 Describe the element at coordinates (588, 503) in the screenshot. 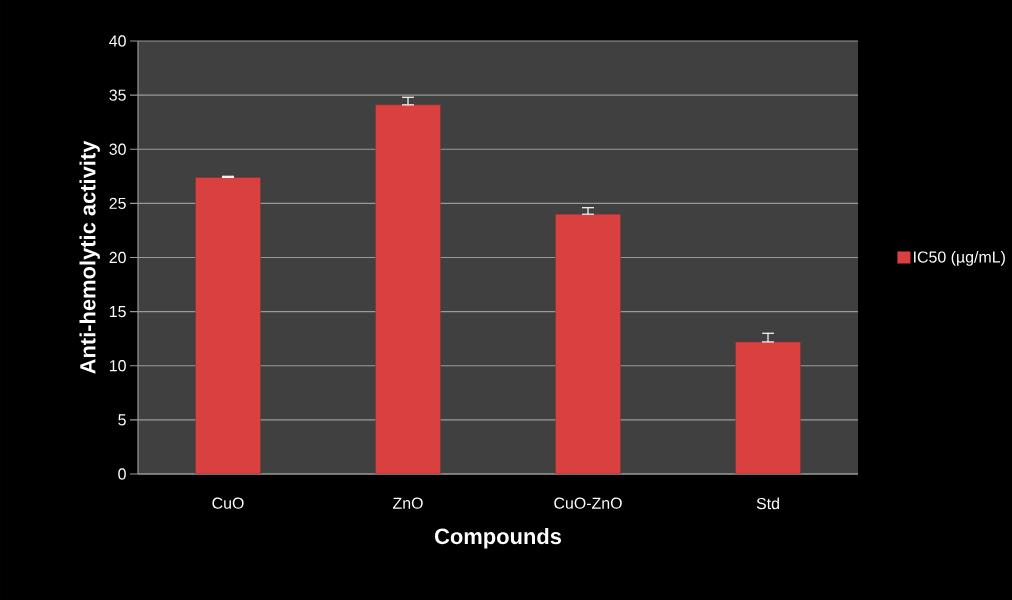

I see `x-tick-label: CuO-ZnO` at that location.